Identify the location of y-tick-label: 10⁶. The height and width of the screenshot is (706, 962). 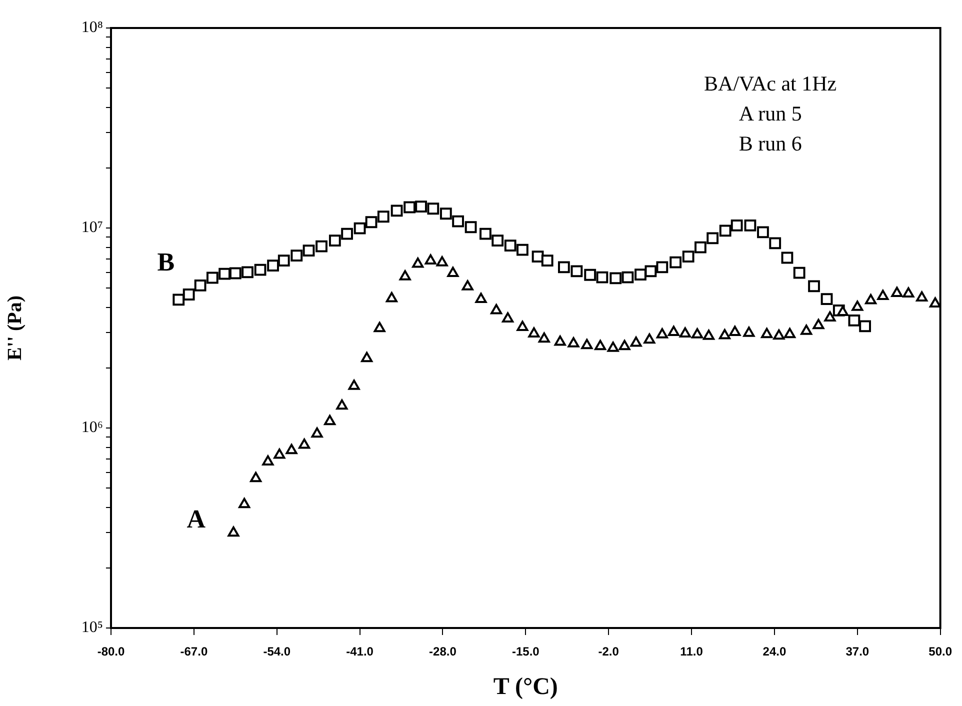
(92, 427).